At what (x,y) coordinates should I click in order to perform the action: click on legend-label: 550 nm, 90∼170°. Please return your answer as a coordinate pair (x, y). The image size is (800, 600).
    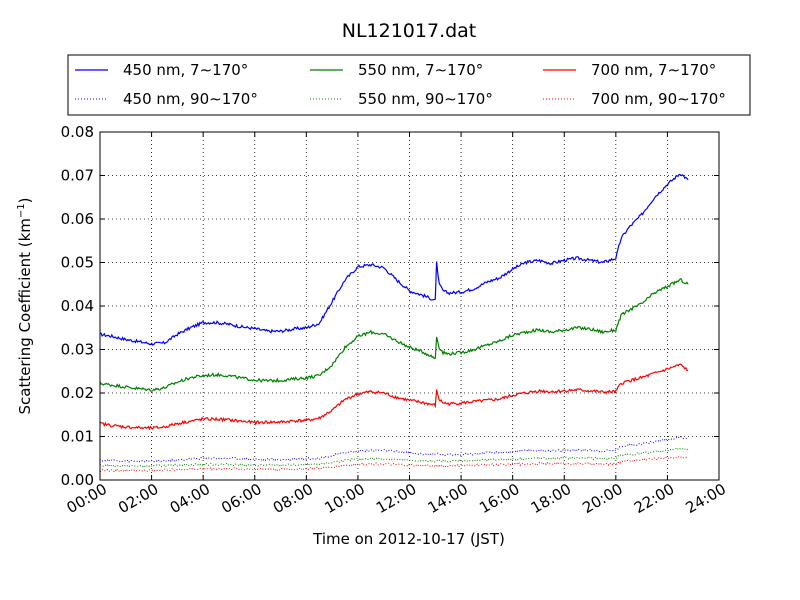
    Looking at the image, I should click on (425, 99).